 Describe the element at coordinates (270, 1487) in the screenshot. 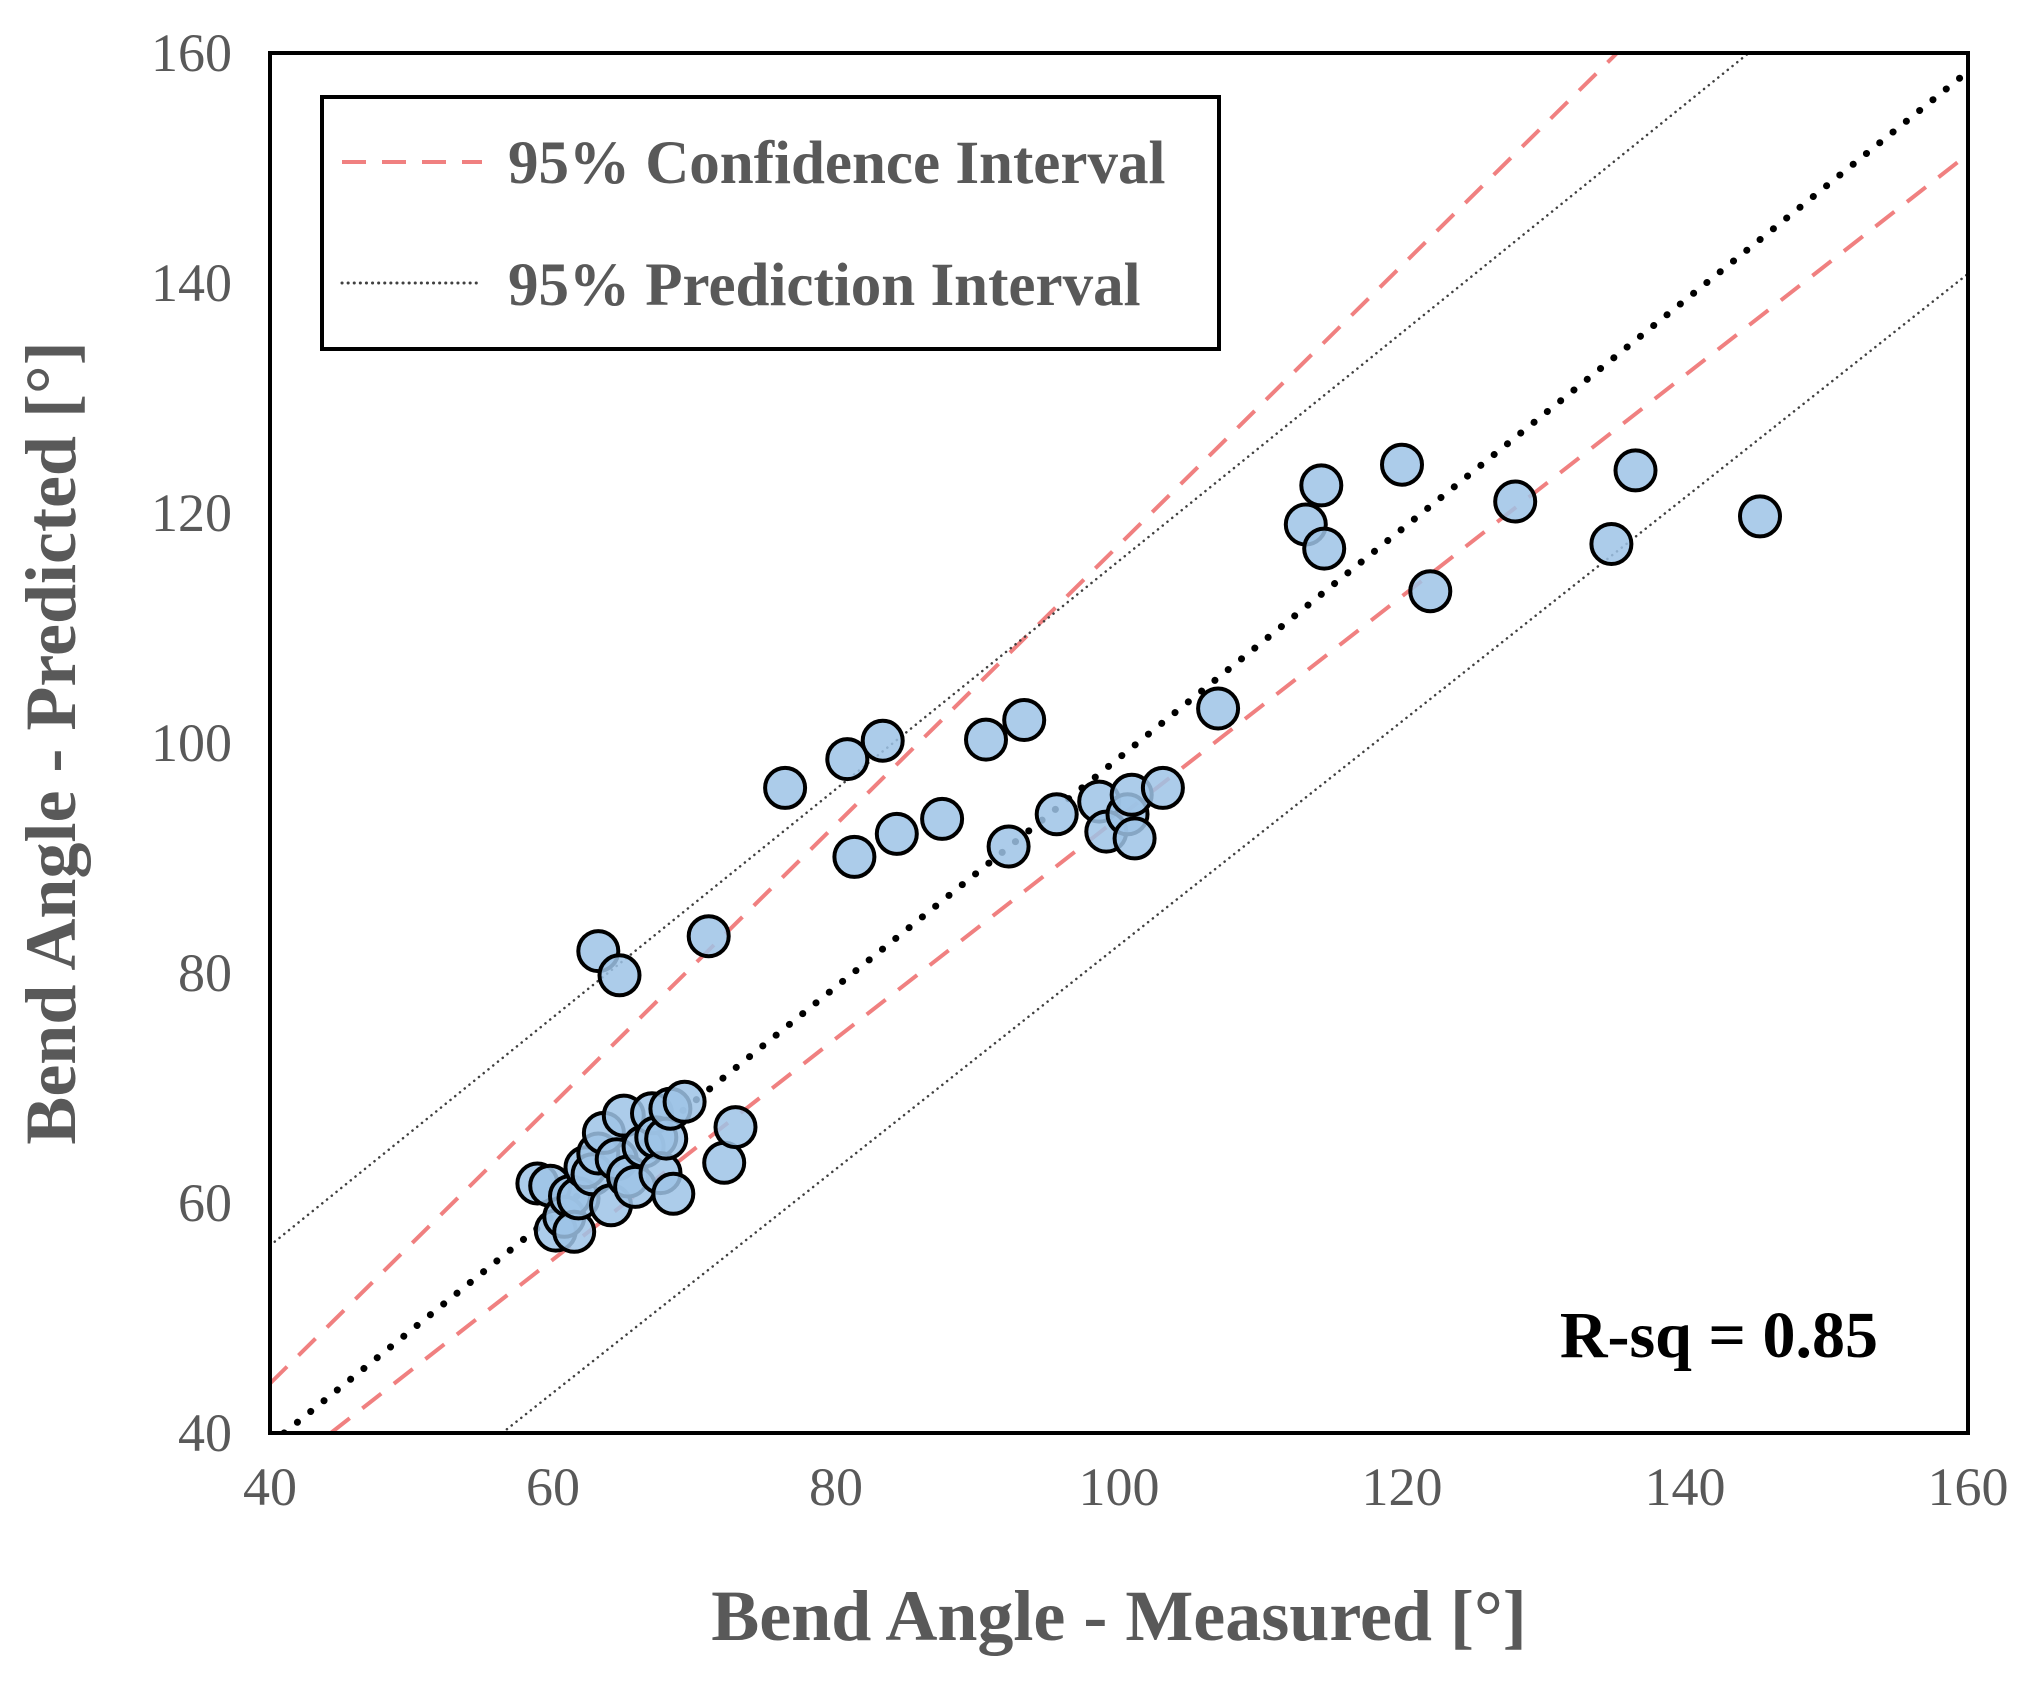

I see `x-tick-label-0: 40` at that location.